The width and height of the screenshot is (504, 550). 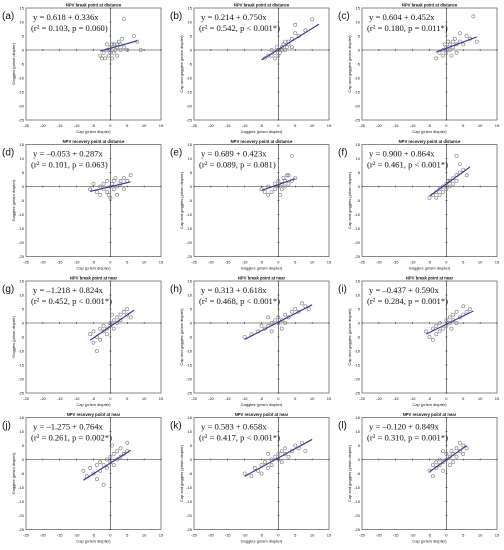 What do you see at coordinates (71, 438) in the screenshot?
I see `regression-stats: (r² = 0.261, p = 0.002*)` at bounding box center [71, 438].